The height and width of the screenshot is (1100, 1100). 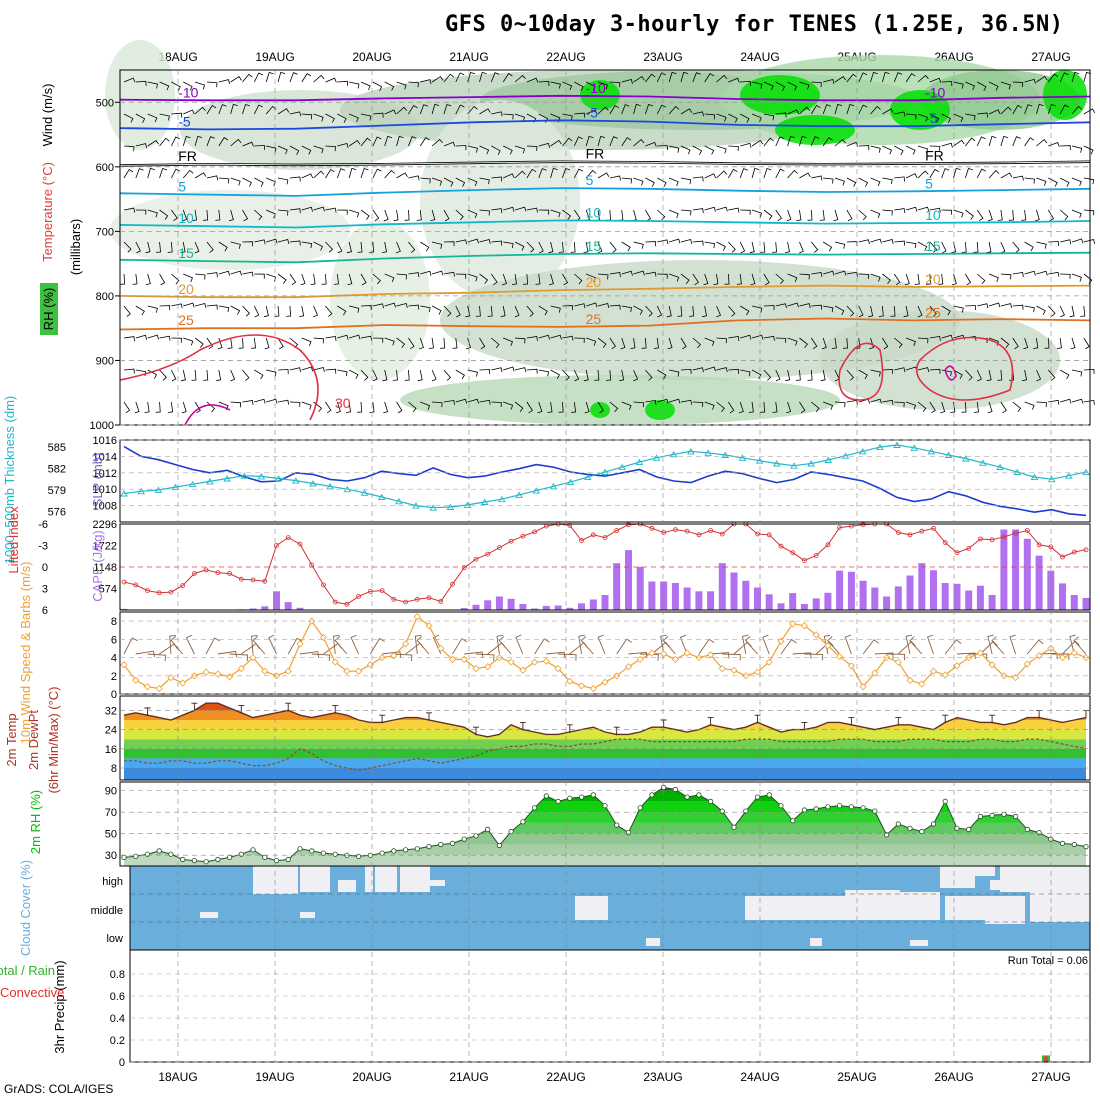 What do you see at coordinates (933, 312) in the screenshot?
I see `contour-label: 25` at bounding box center [933, 312].